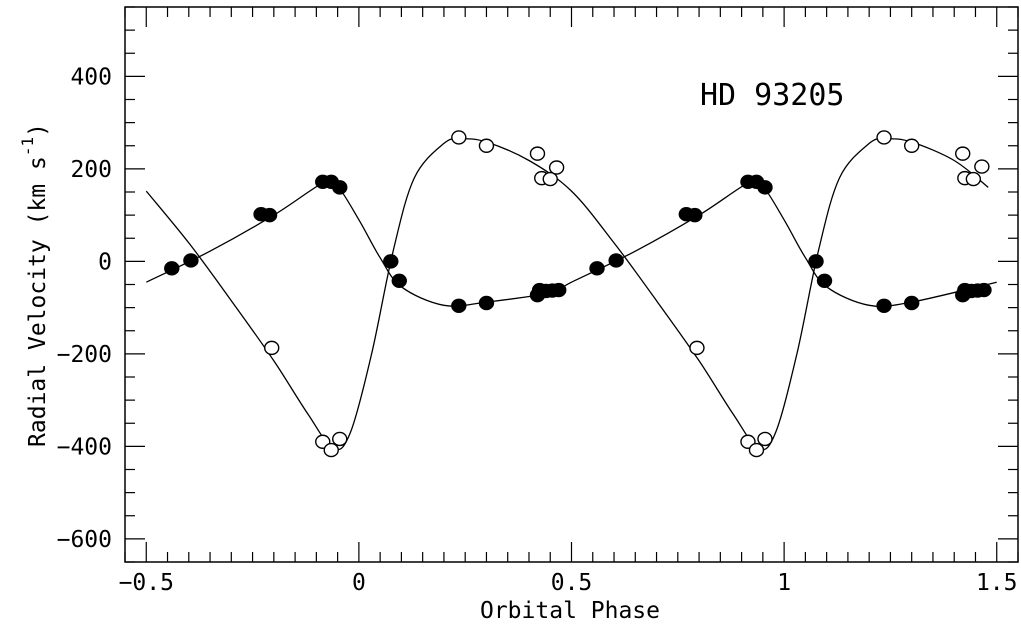 The height and width of the screenshot is (626, 1021). What do you see at coordinates (784, 583) in the screenshot?
I see `x-tick-label: 1` at bounding box center [784, 583].